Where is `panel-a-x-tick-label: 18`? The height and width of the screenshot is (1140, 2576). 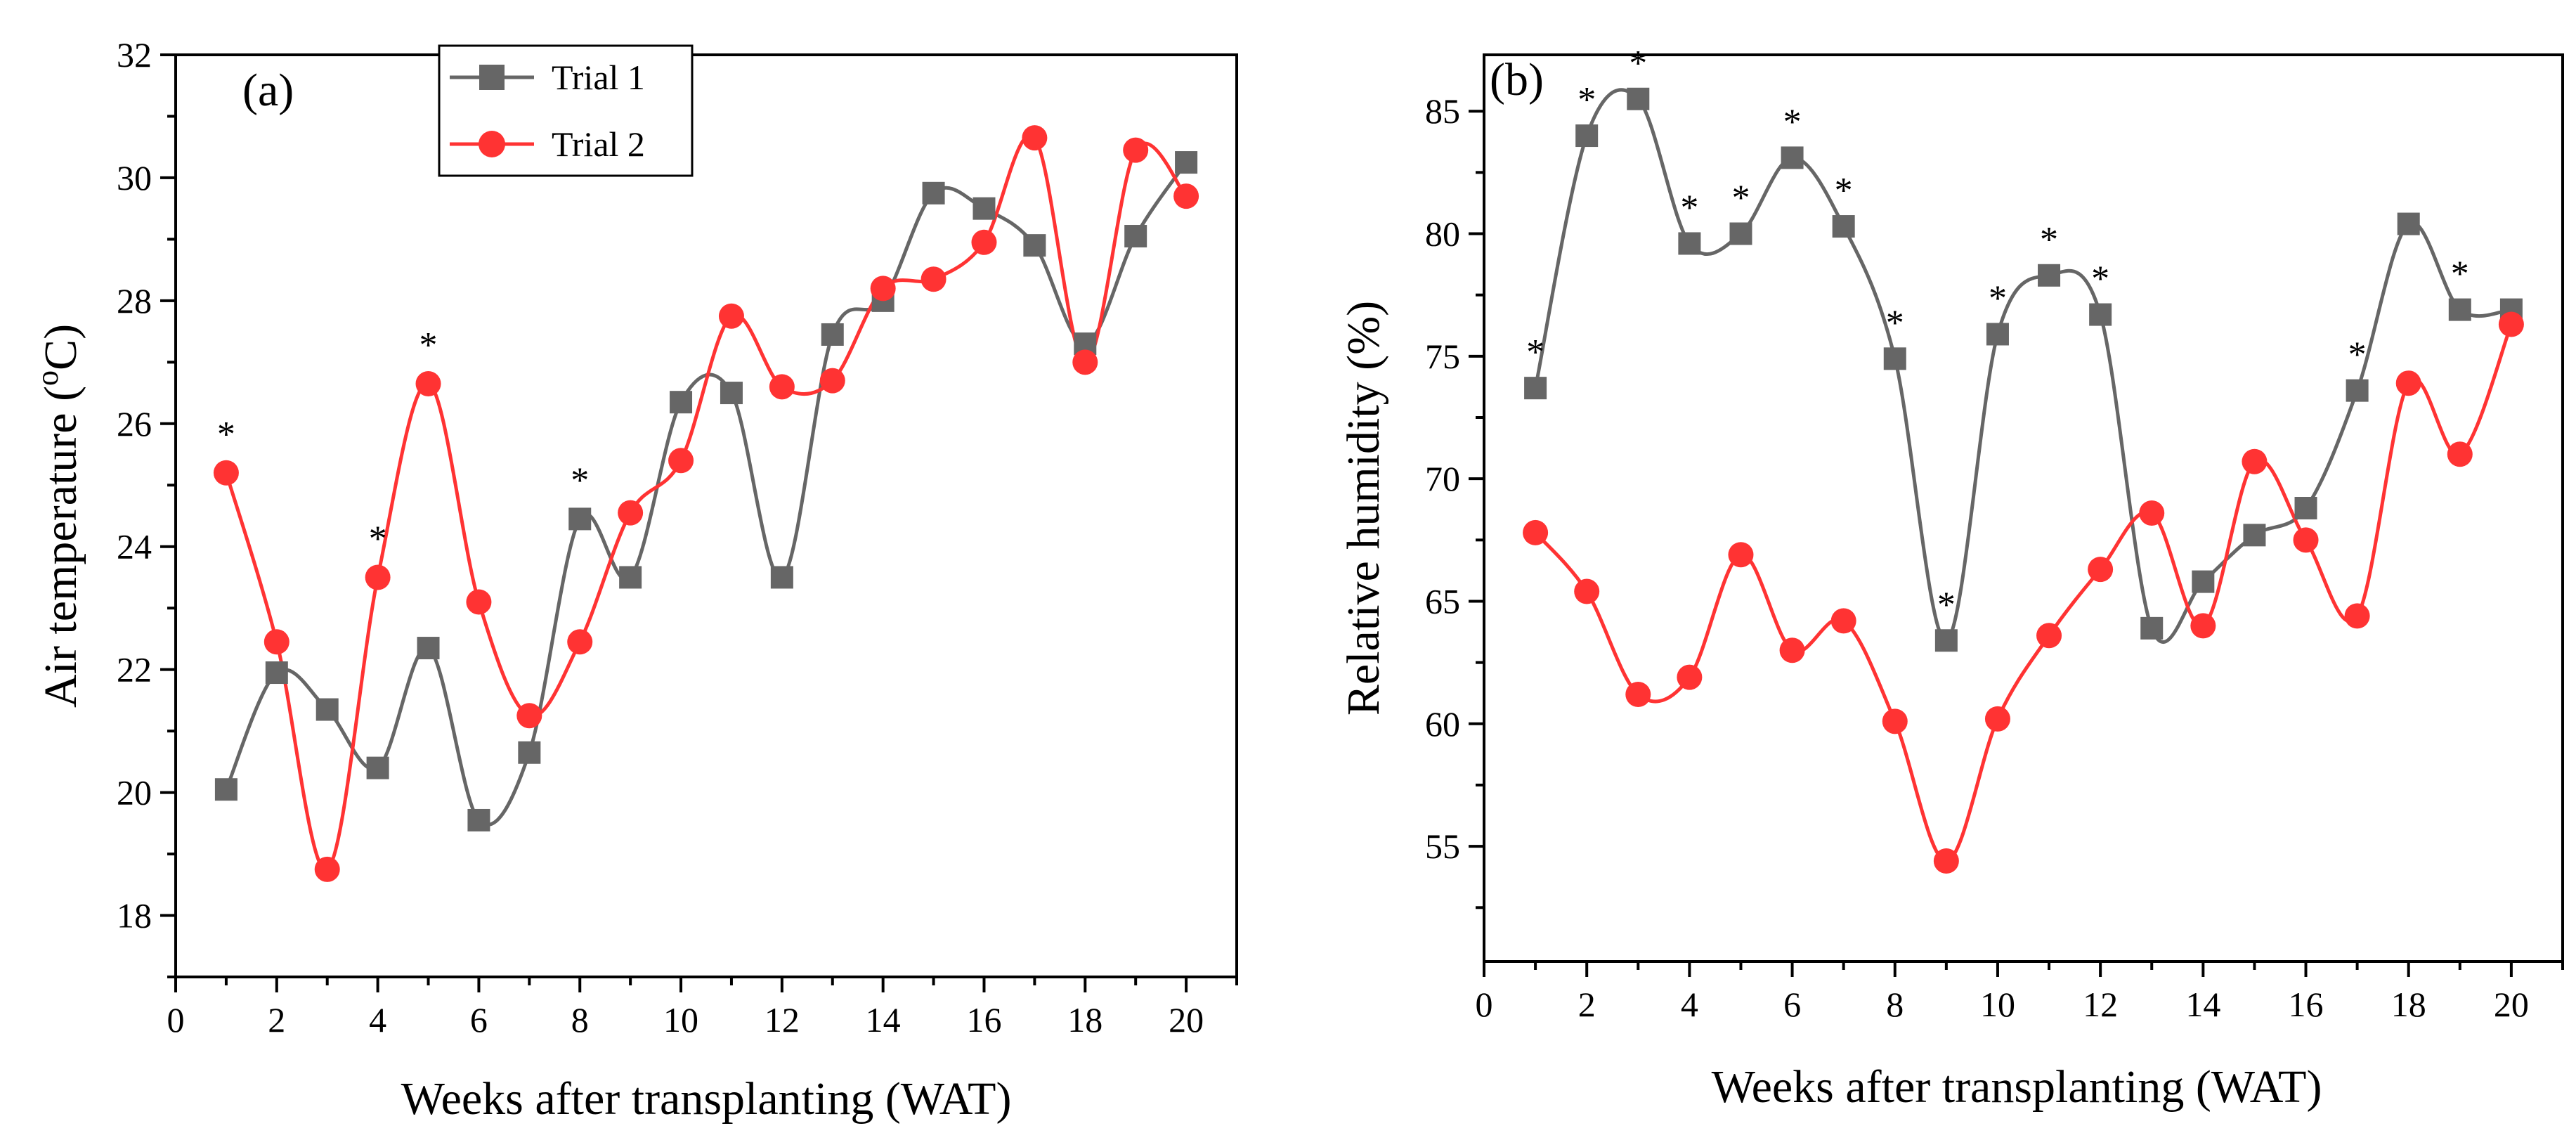 panel-a-x-tick-label: 18 is located at coordinates (1084, 1019).